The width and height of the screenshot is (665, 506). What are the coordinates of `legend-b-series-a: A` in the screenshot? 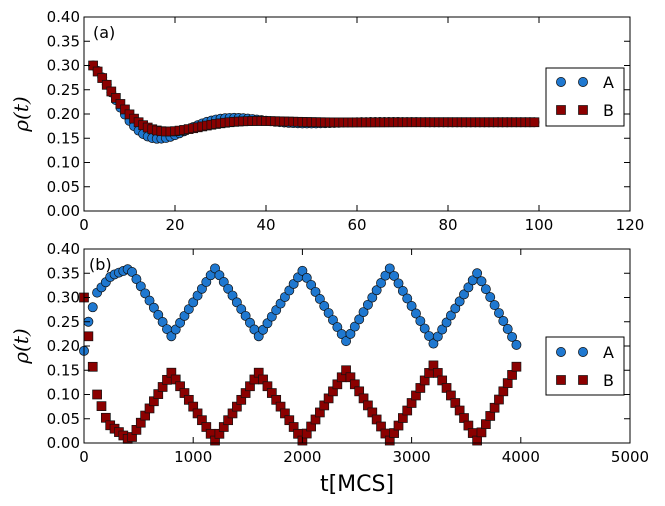 It's located at (608, 352).